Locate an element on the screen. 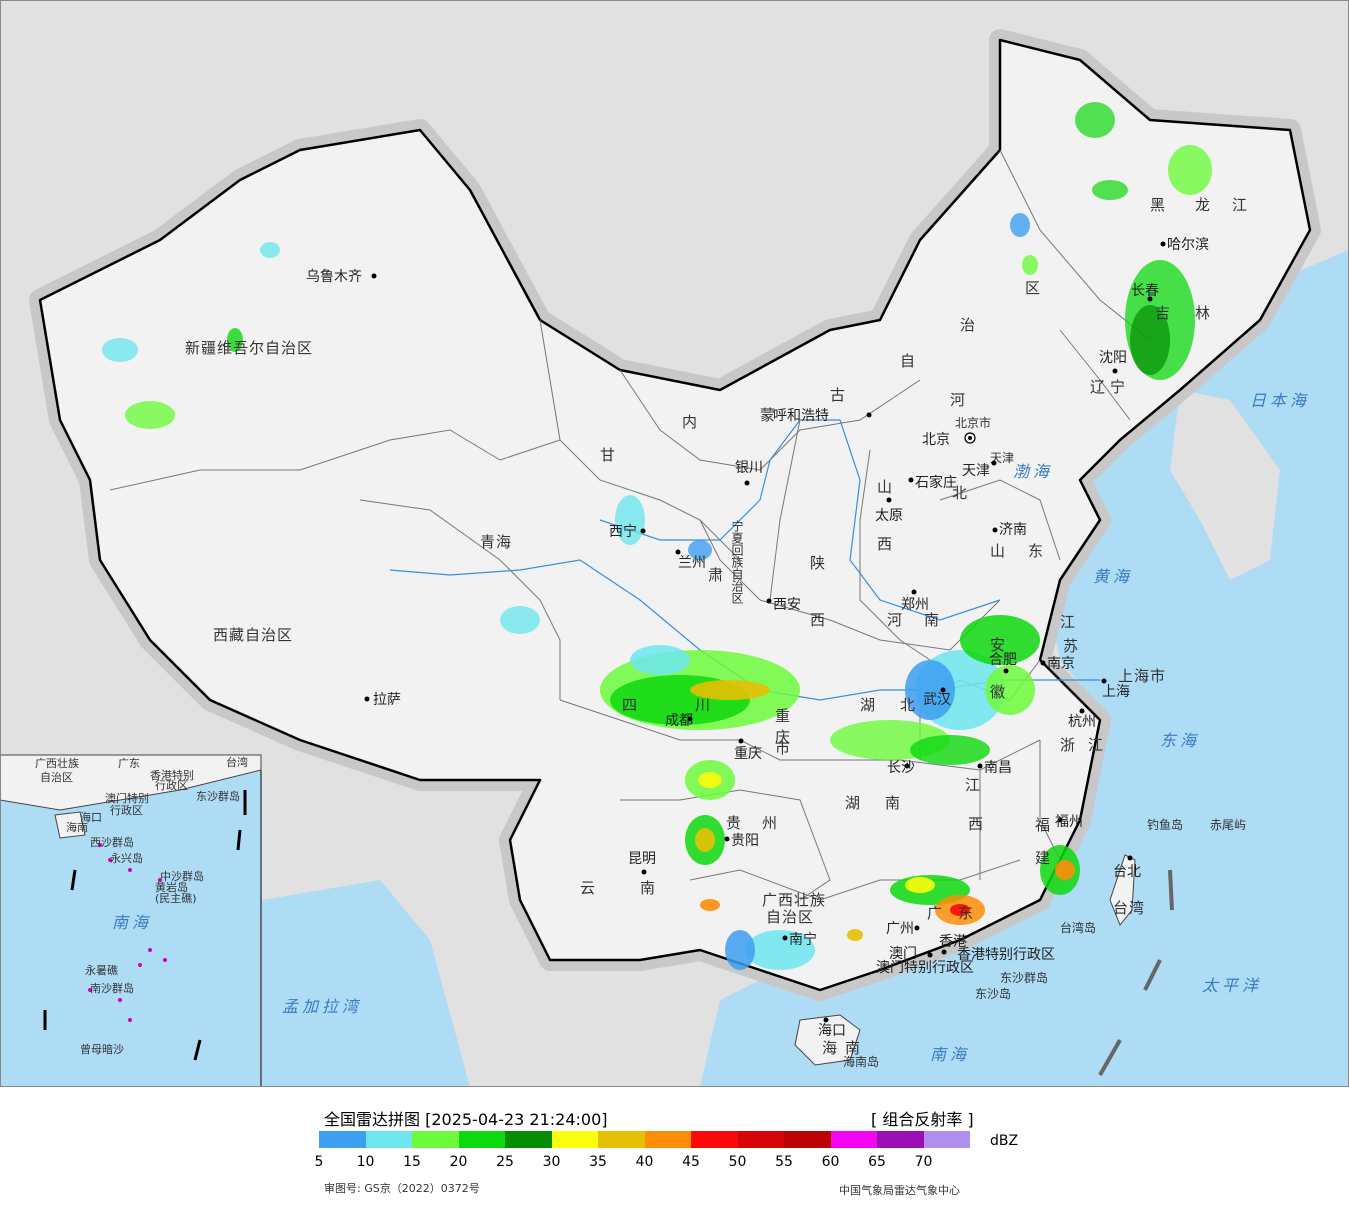  scale-tick-label: 10 is located at coordinates (365, 1162).